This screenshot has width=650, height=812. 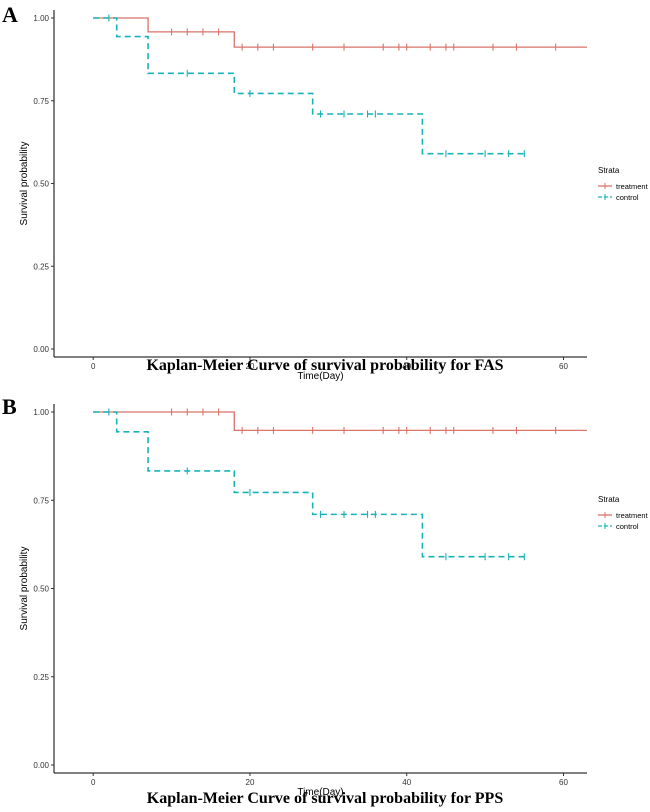 What do you see at coordinates (10, 14) in the screenshot?
I see `panel-label: A` at bounding box center [10, 14].